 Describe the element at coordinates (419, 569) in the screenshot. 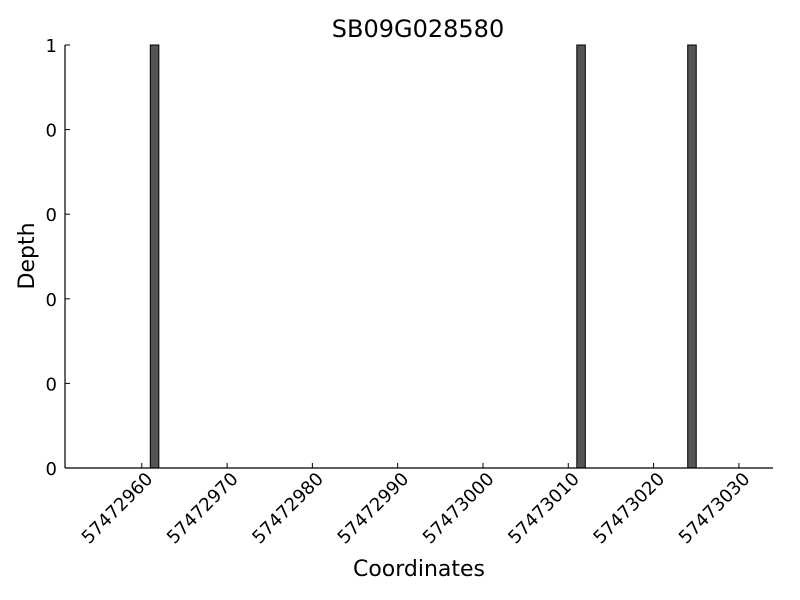

I see `x-axis-label: Coordinates` at that location.